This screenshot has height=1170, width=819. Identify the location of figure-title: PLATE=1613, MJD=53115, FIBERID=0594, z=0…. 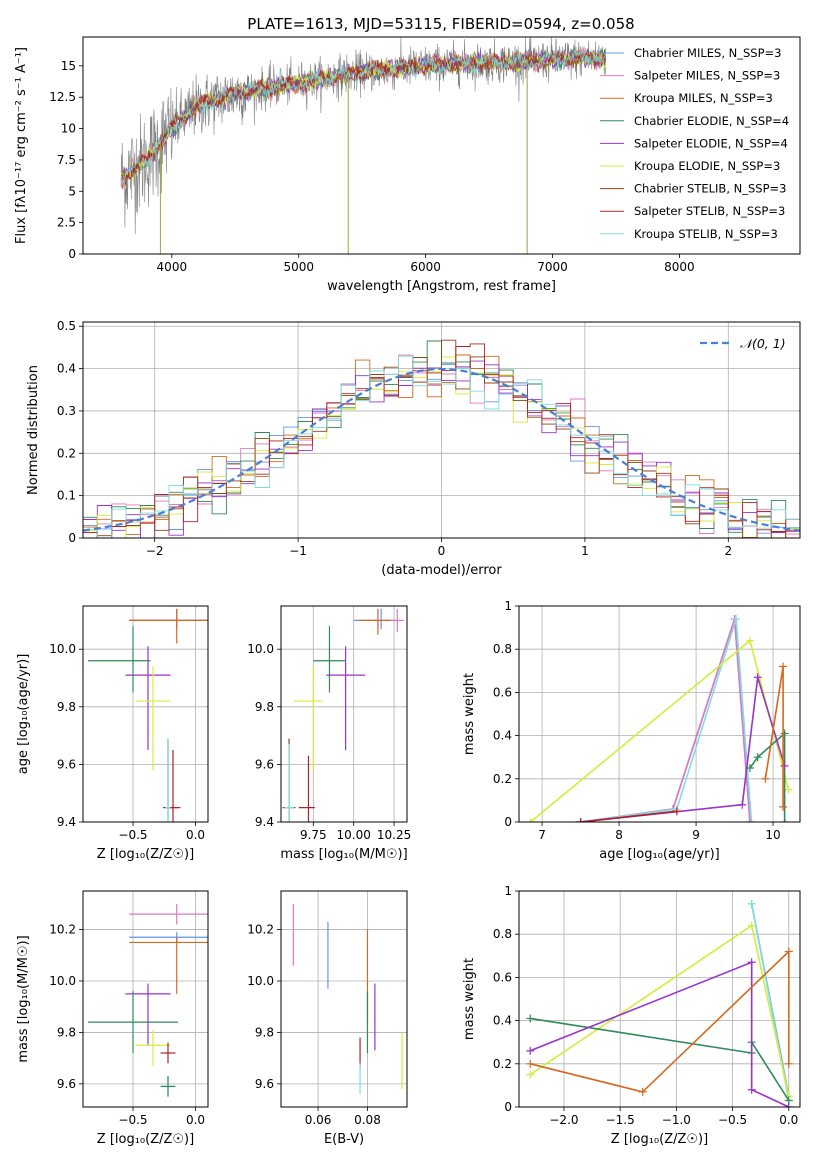
(440, 24).